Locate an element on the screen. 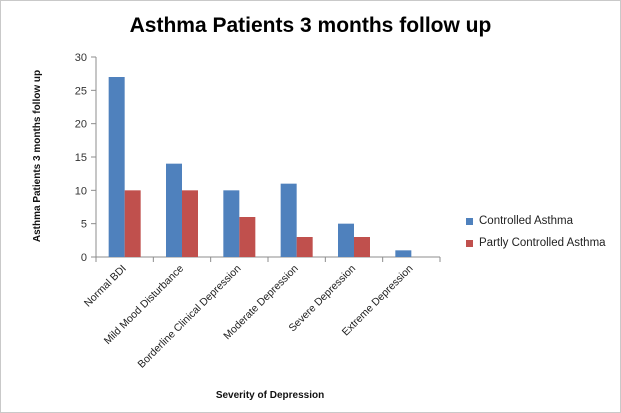 The image size is (621, 413). y-tick-label: 25 is located at coordinates (81, 91).